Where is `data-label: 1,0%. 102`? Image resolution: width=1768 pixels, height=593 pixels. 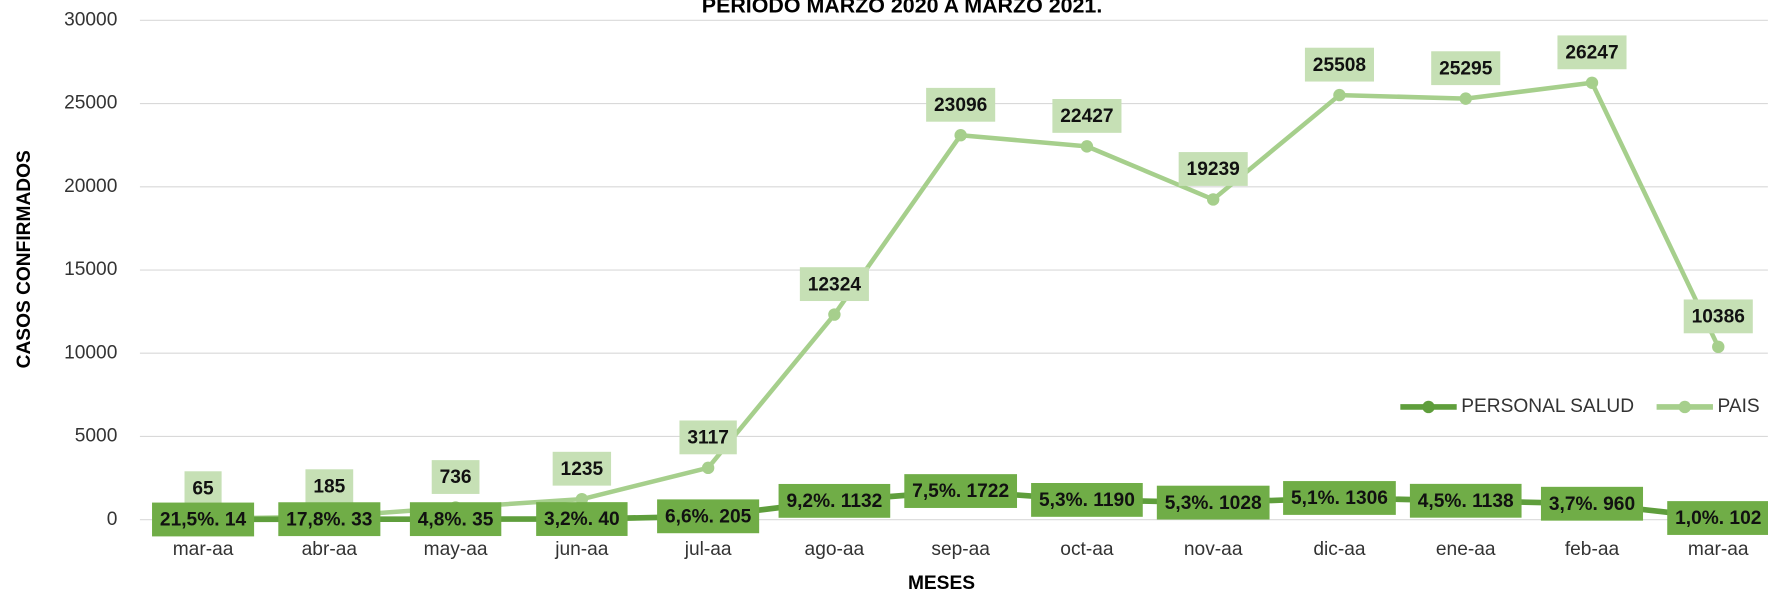
data-label: 1,0%. 102 is located at coordinates (1717, 518).